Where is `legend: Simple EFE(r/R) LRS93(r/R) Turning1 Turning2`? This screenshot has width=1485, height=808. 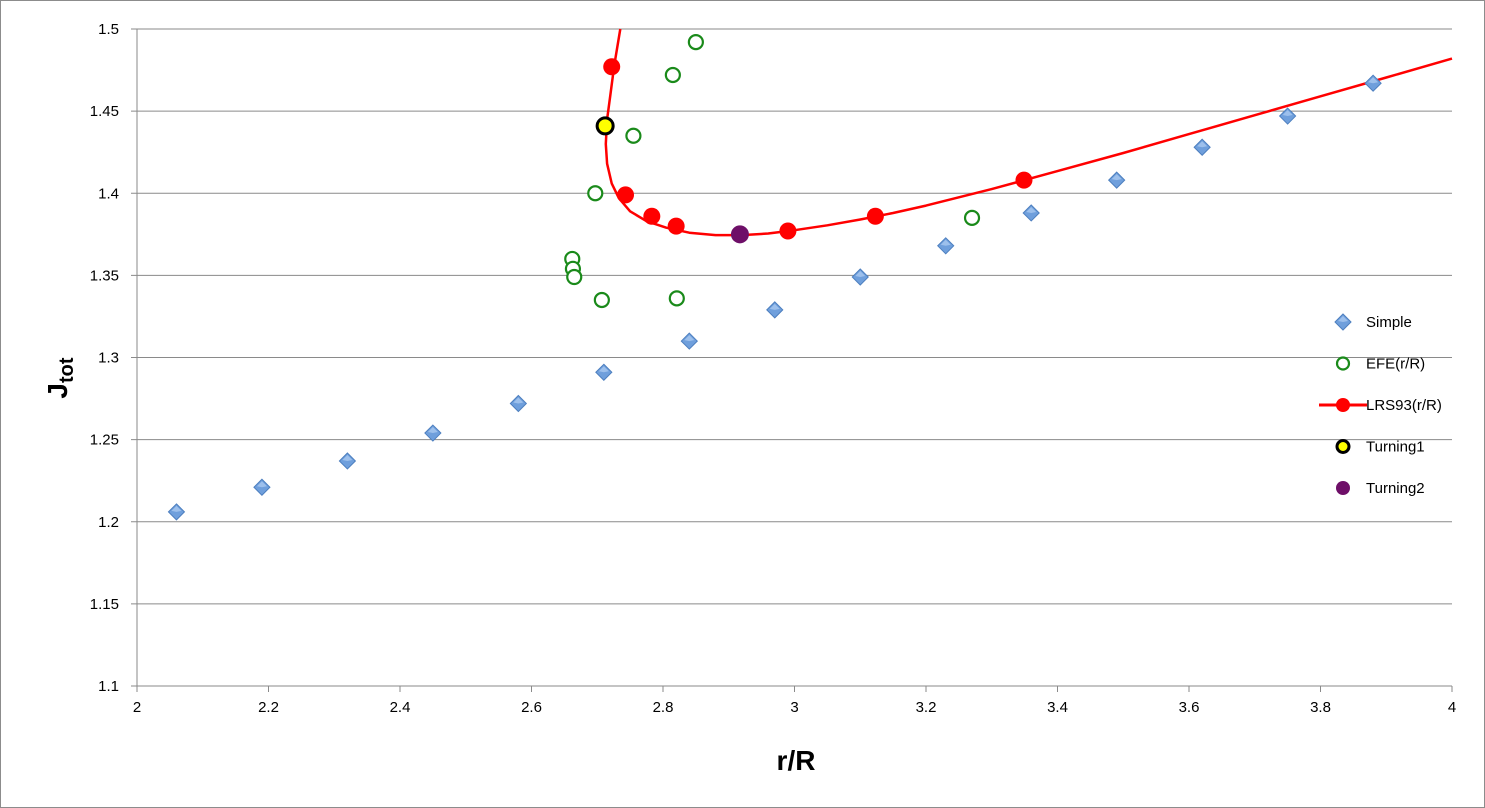
legend: Simple EFE(r/R) LRS93(r/R) Turning1 Turning2 is located at coordinates (1380, 405).